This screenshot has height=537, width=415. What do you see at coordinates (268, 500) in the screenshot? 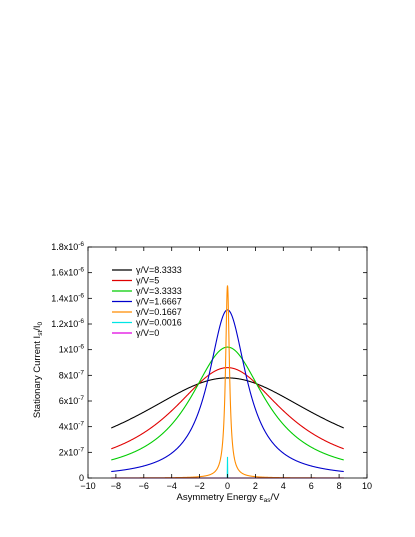
I see `x-axis-label-sub: as` at bounding box center [268, 500].